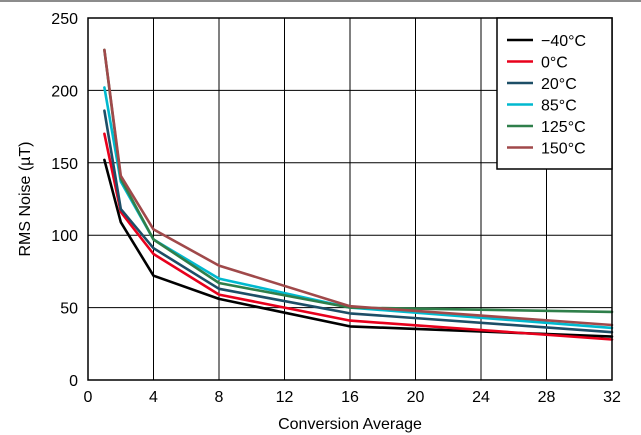  I want to click on legend-label: 125°C, so click(563, 127).